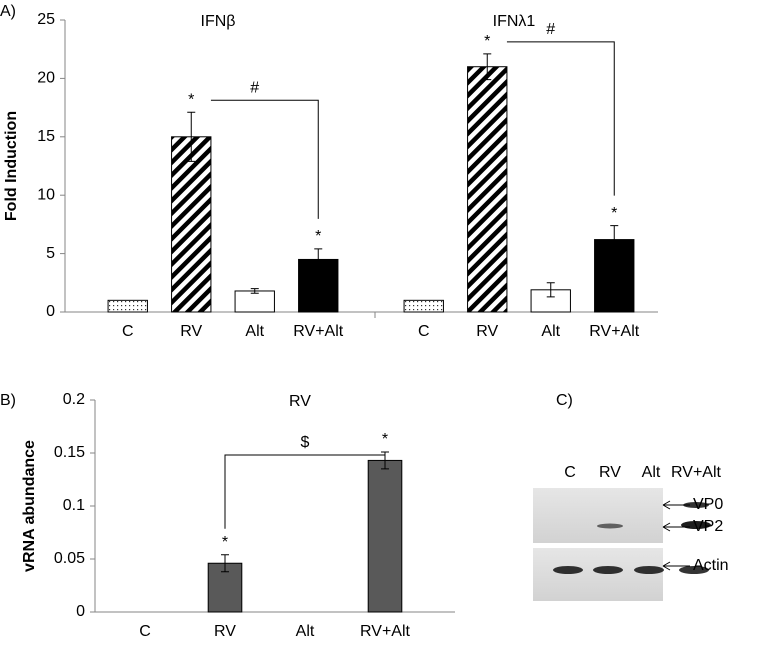 The width and height of the screenshot is (775, 665). What do you see at coordinates (300, 401) in the screenshot?
I see `chart-title: RV` at bounding box center [300, 401].